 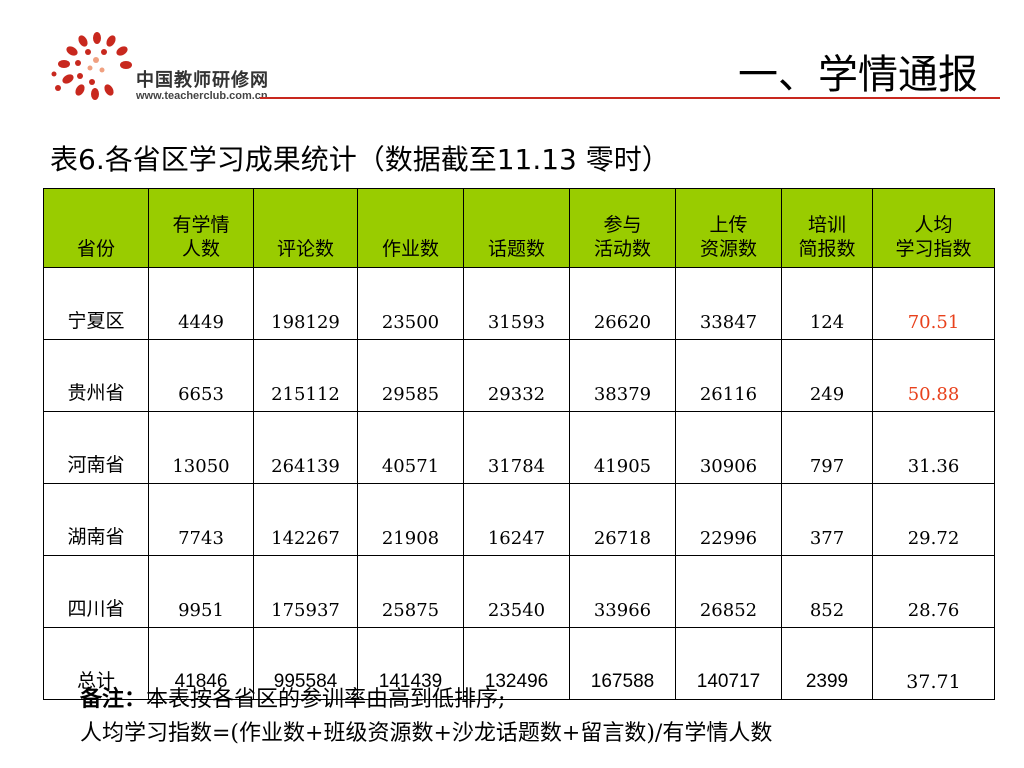 I want to click on index-cell: 70.51, so click(x=933, y=303).